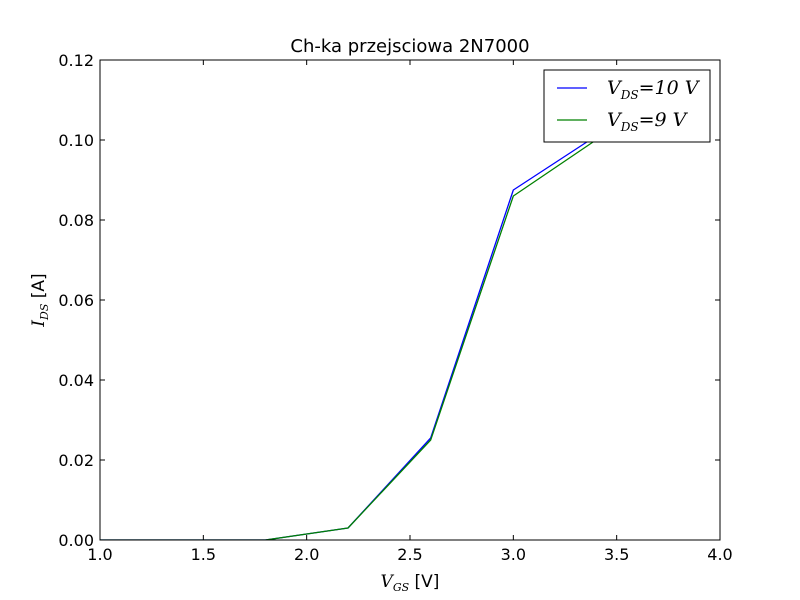 Image resolution: width=800 pixels, height=600 pixels. What do you see at coordinates (306, 554) in the screenshot?
I see `x-tick-label: 2.0` at bounding box center [306, 554].